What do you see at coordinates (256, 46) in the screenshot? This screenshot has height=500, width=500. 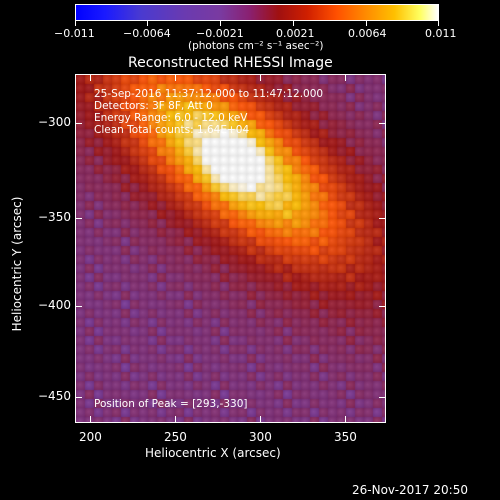 I see `colorbar-unit-label: (photons cm⁻² s⁻¹ asec⁻²)` at bounding box center [256, 46].